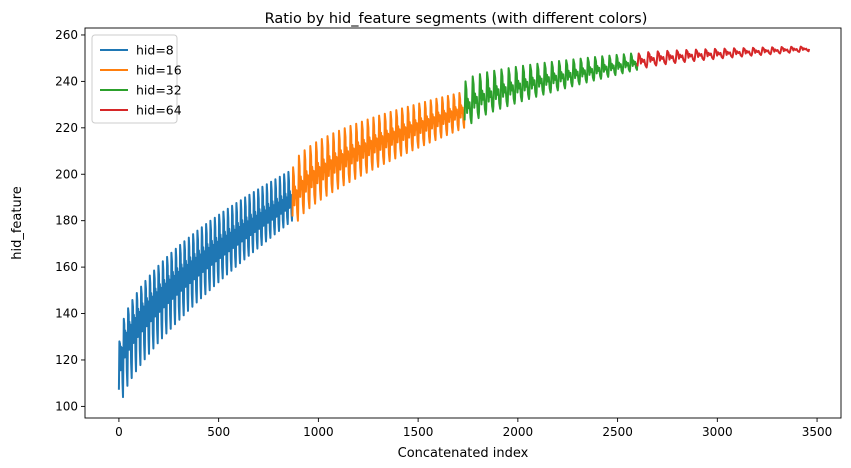  I want to click on y-tick-label: 120, so click(66, 360).